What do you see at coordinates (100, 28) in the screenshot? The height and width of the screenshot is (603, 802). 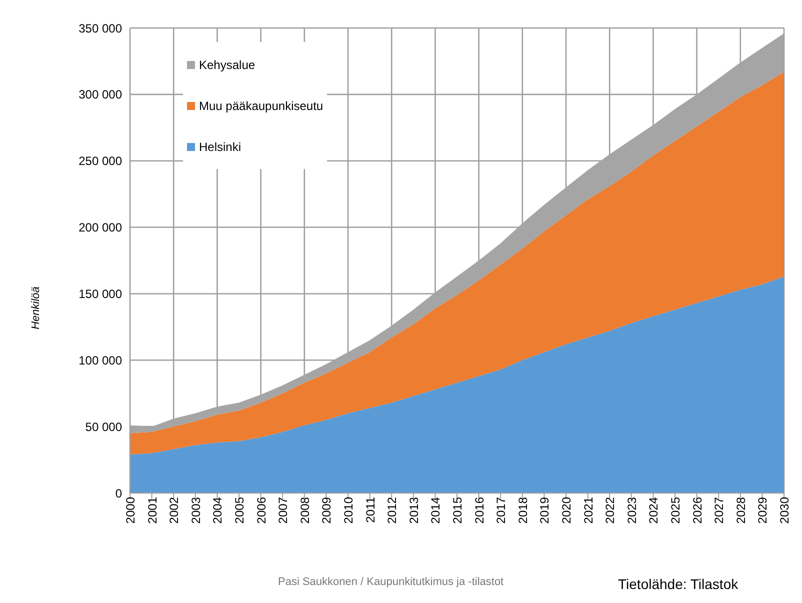 I see `y-tick-label: 350 000` at bounding box center [100, 28].